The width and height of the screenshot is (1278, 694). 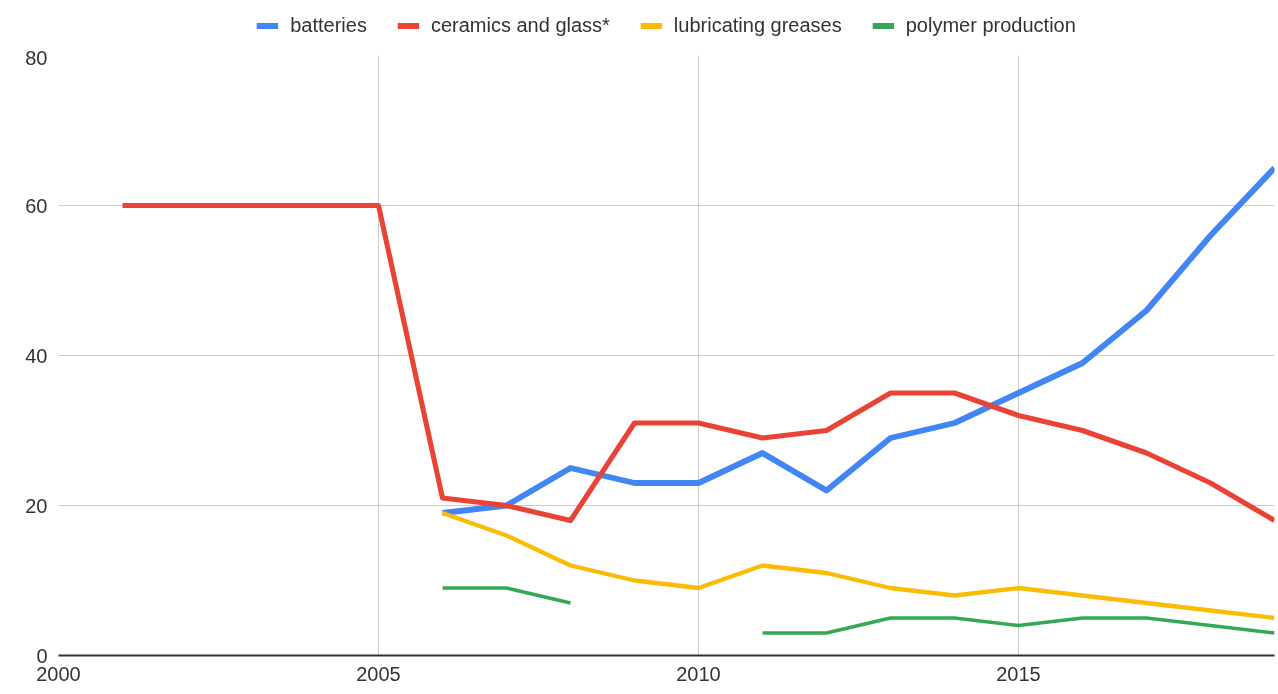 I want to click on y-tick-label: 60, so click(x=36, y=205).